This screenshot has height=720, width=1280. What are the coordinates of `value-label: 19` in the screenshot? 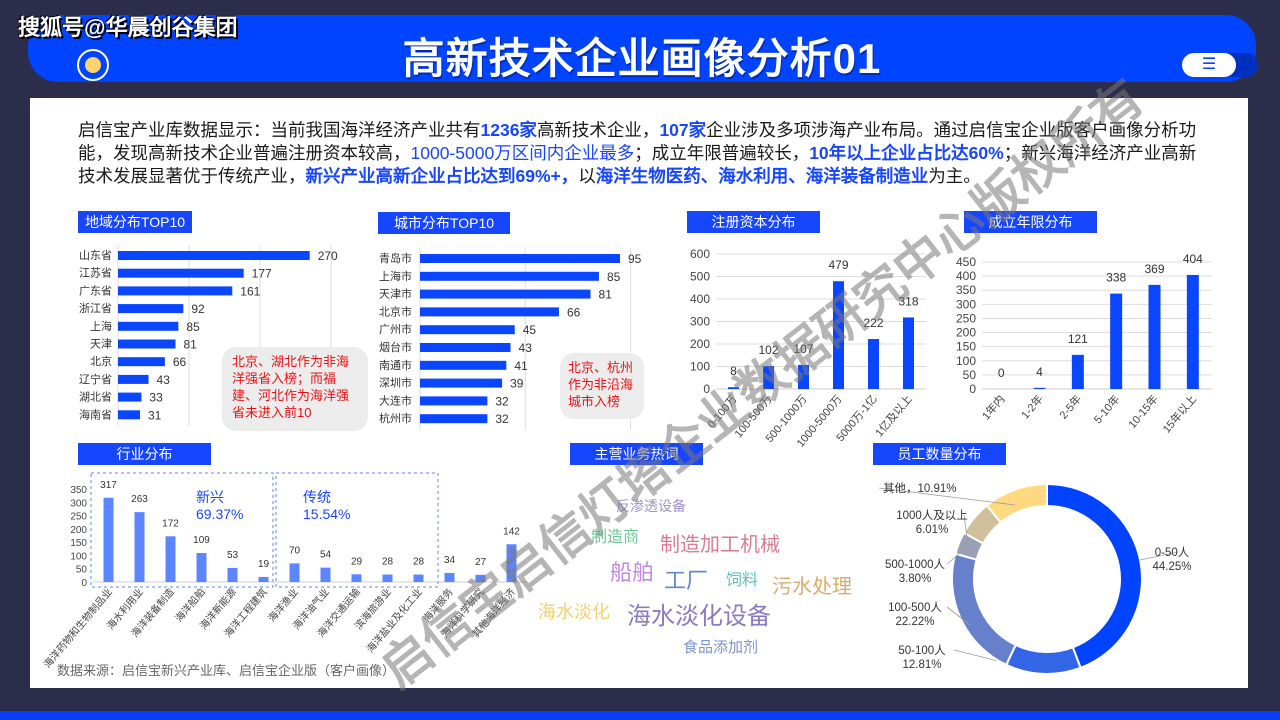 It's located at (264, 564).